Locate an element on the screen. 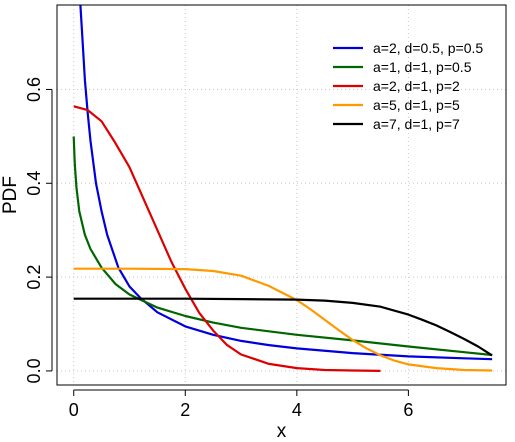  y-tick-label: 0.0 is located at coordinates (34, 370).